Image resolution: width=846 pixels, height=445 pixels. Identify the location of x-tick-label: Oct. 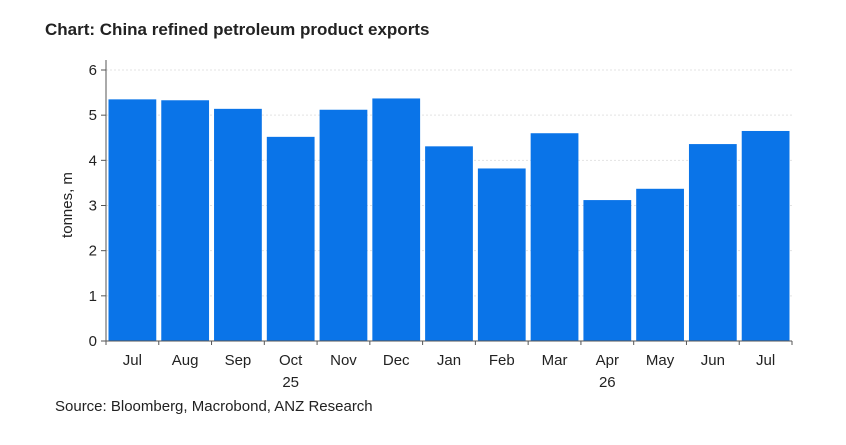
(291, 360).